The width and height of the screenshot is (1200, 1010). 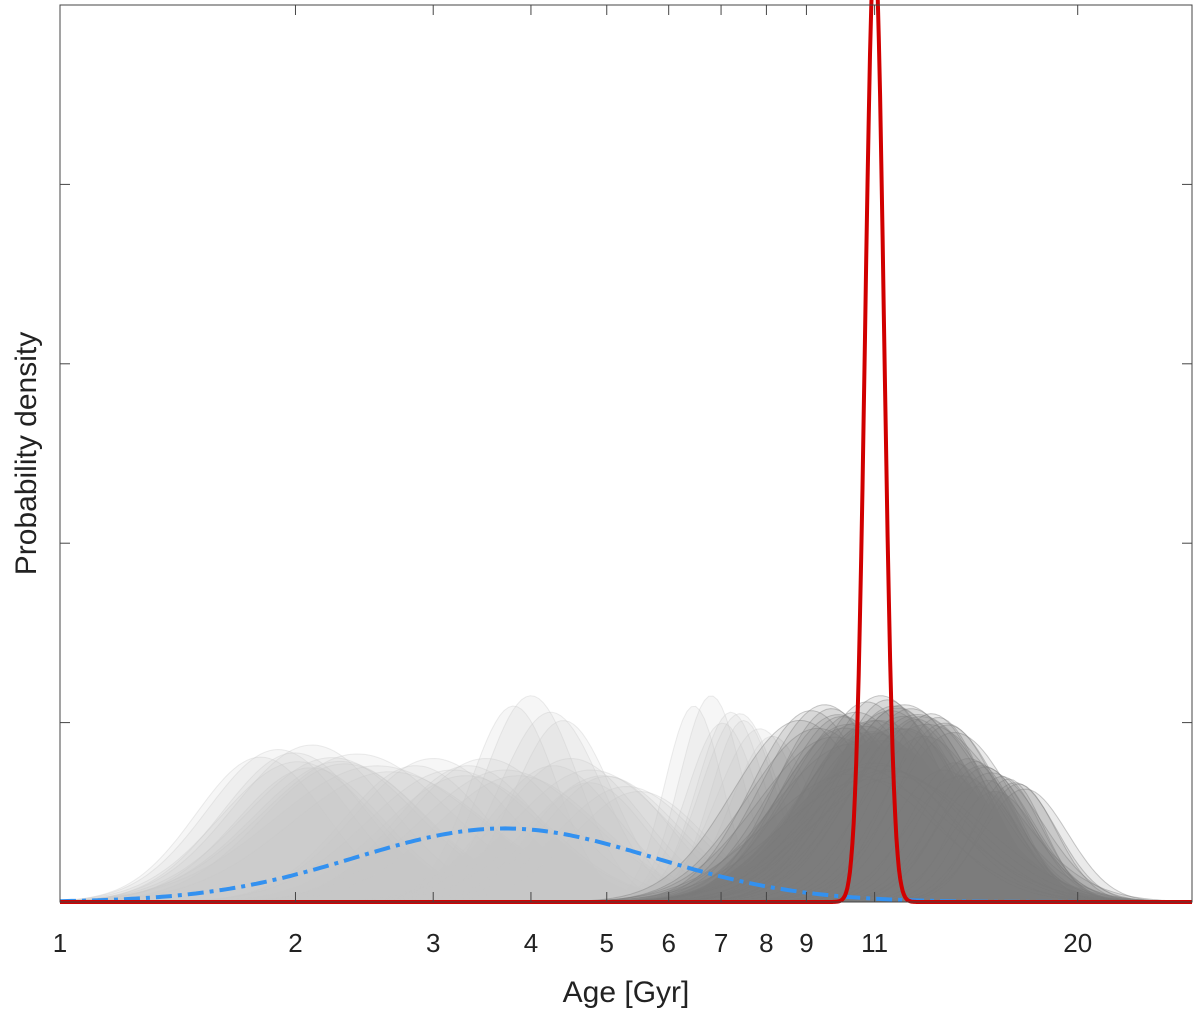 I want to click on x-tick-label: 20, so click(x=1077, y=943).